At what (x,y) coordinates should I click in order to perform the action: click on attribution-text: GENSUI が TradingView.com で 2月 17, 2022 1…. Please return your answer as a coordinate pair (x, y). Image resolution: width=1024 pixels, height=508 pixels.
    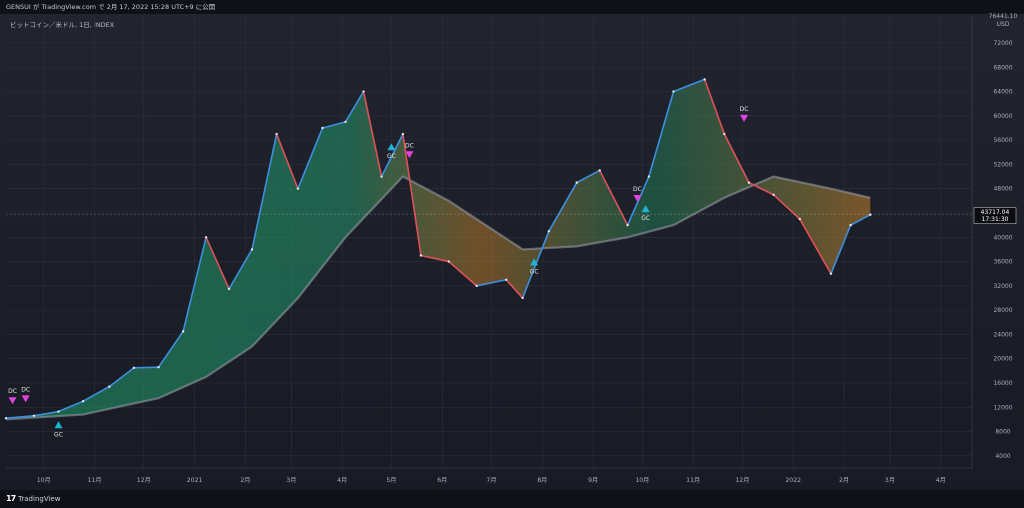
    Looking at the image, I should click on (111, 7).